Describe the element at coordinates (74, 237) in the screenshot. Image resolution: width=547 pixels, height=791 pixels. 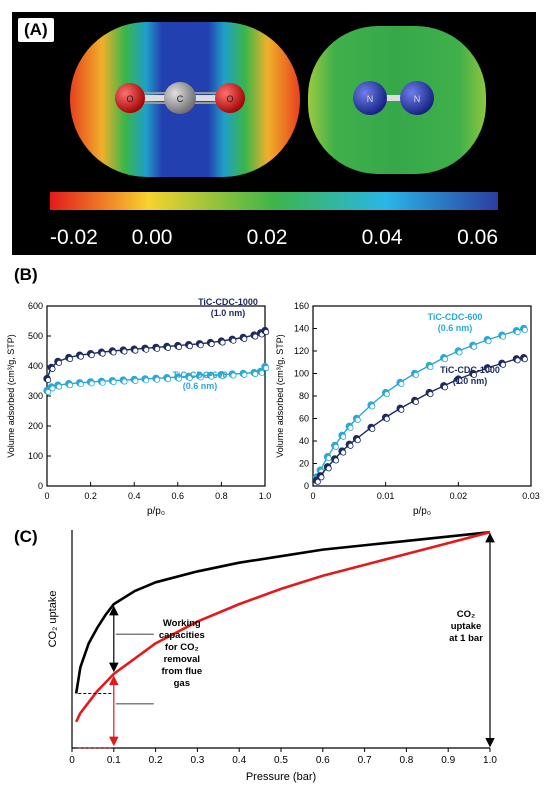
I see `colorbar-tick: -0.02` at that location.